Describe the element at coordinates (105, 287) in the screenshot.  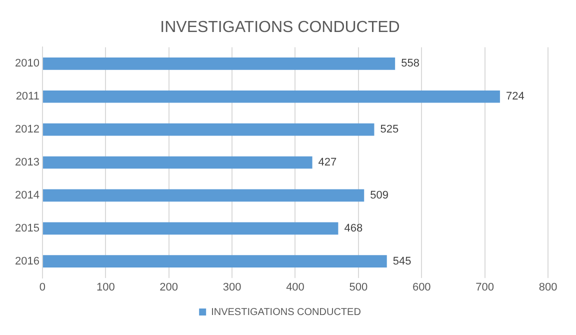
I see `x-tick-label: 100` at that location.